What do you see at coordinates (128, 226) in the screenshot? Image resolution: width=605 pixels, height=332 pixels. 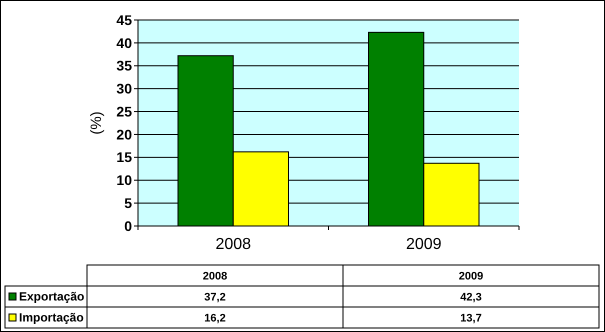 I see `y-tick-label: 0` at bounding box center [128, 226].